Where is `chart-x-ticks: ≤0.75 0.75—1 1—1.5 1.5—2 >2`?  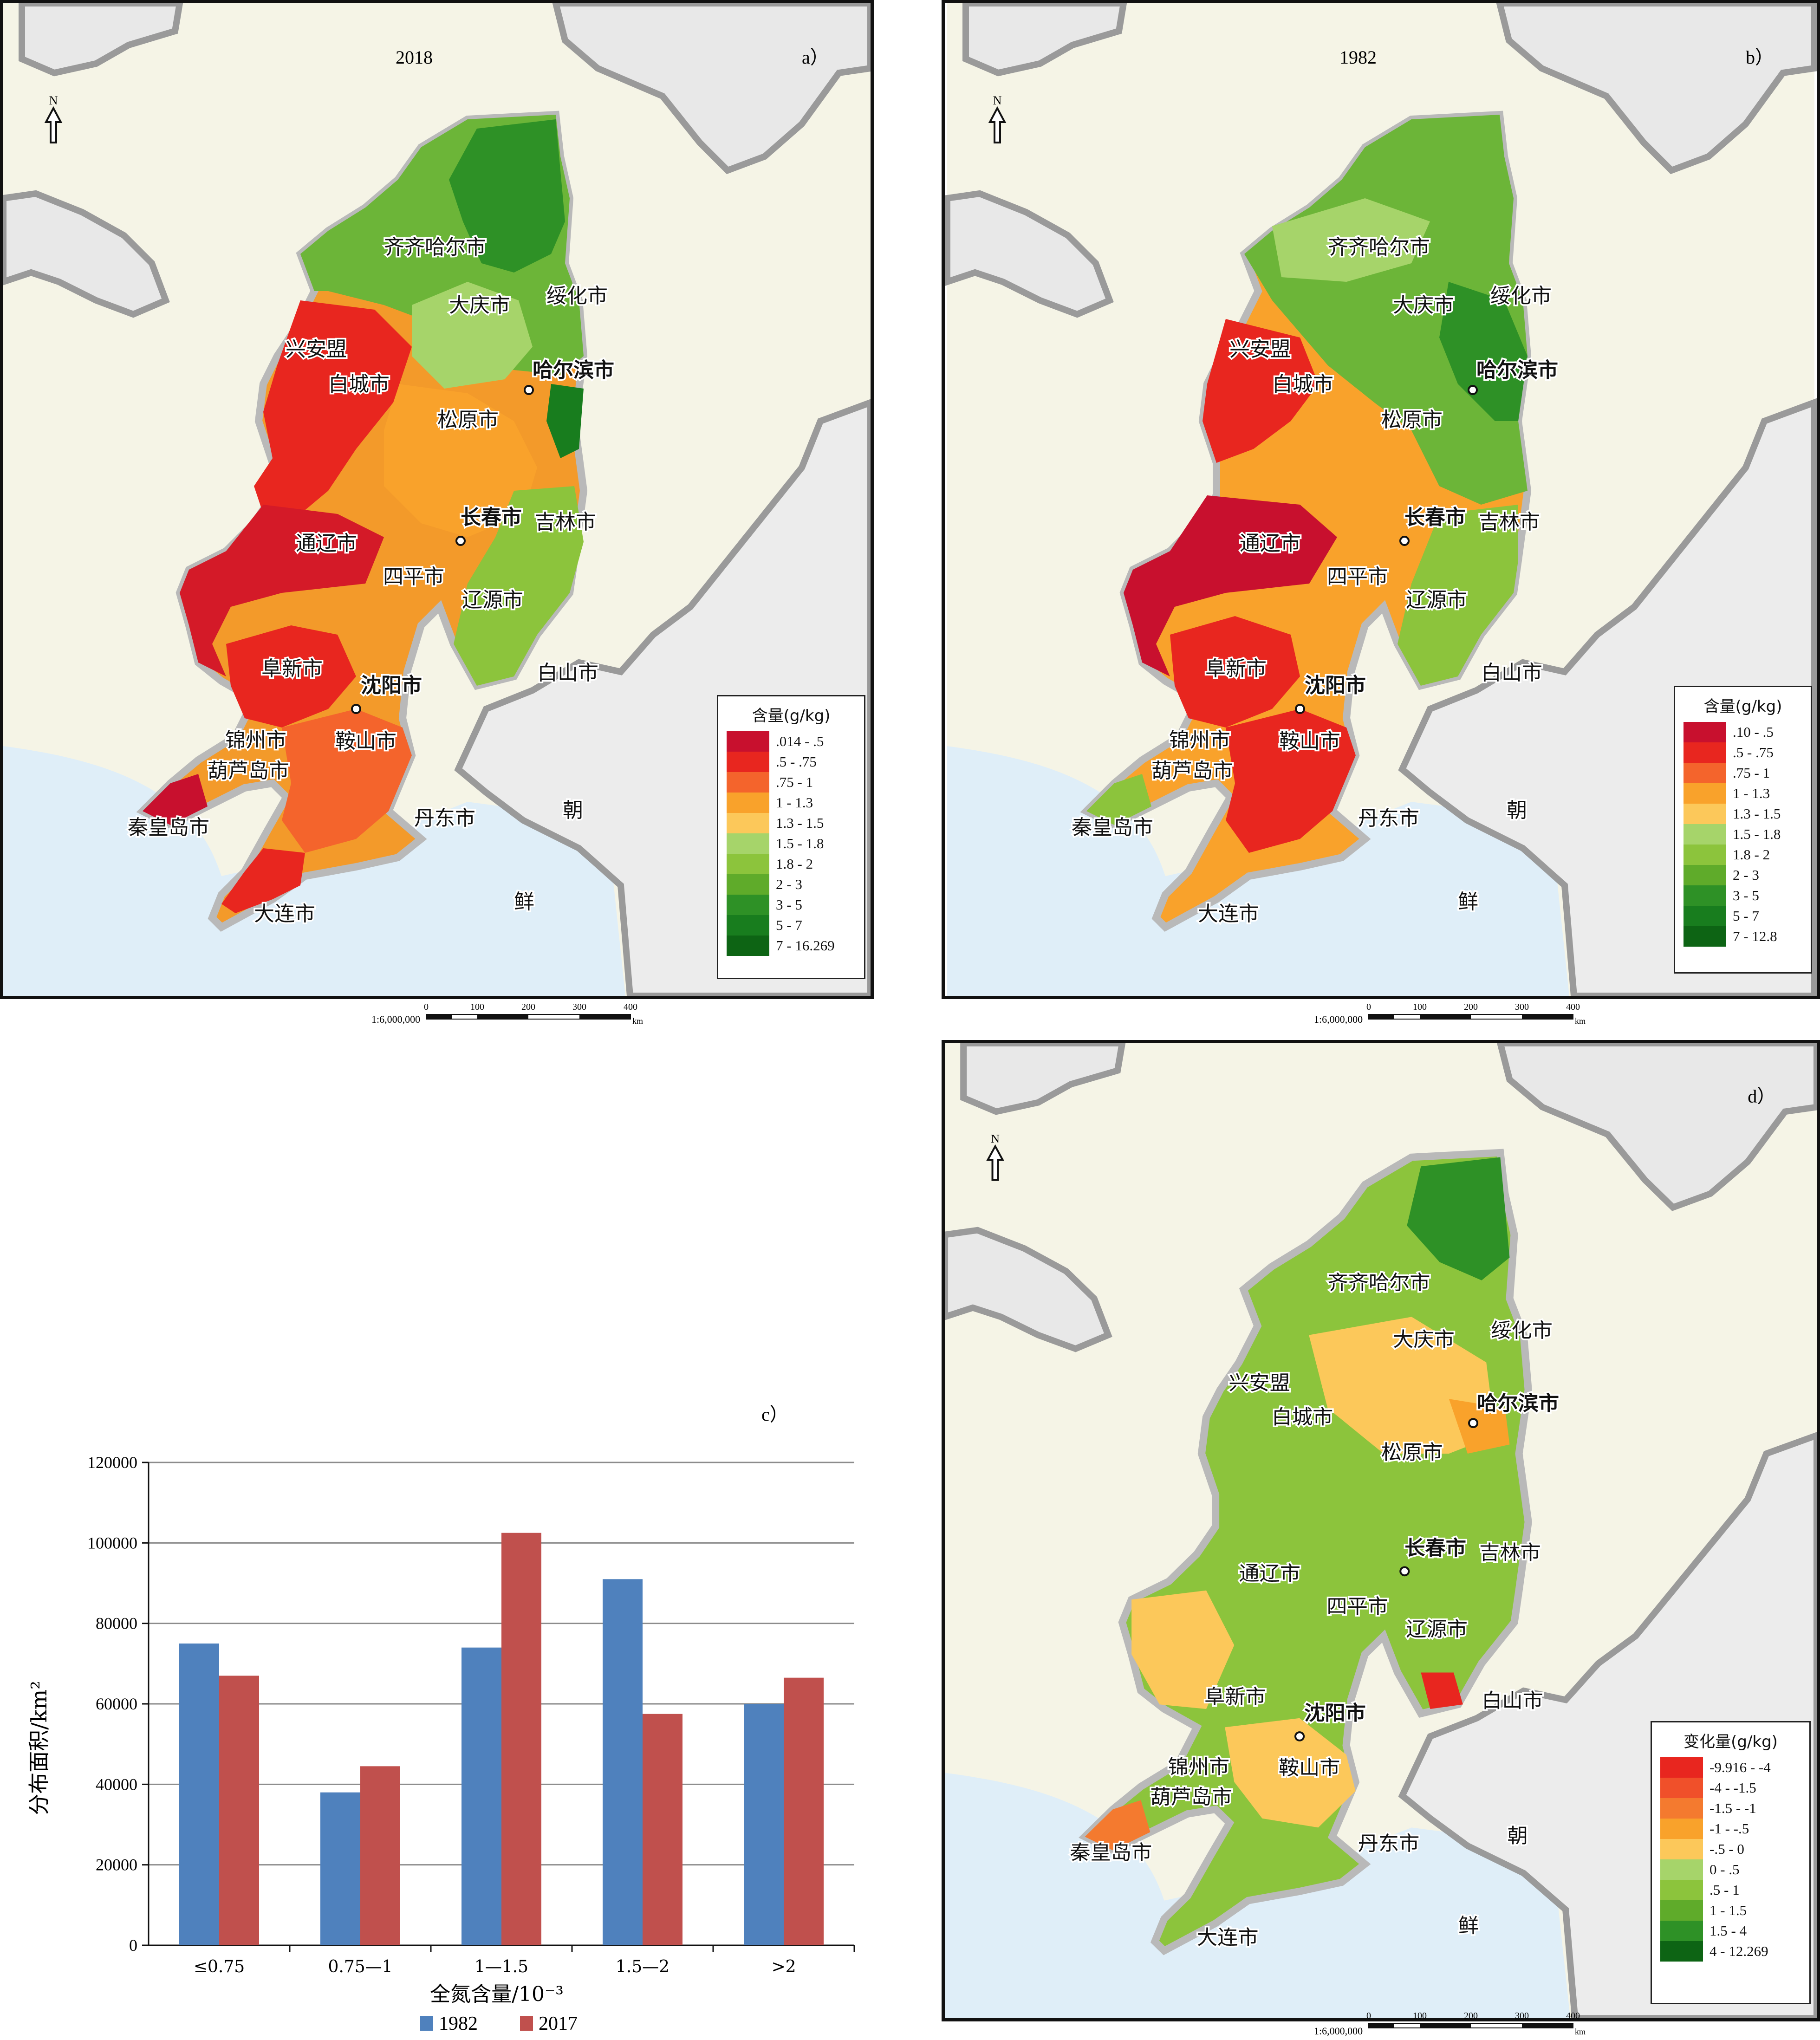 chart-x-ticks: ≤0.75 0.75—1 1—1.5 1.5—2 >2 is located at coordinates (524, 1960).